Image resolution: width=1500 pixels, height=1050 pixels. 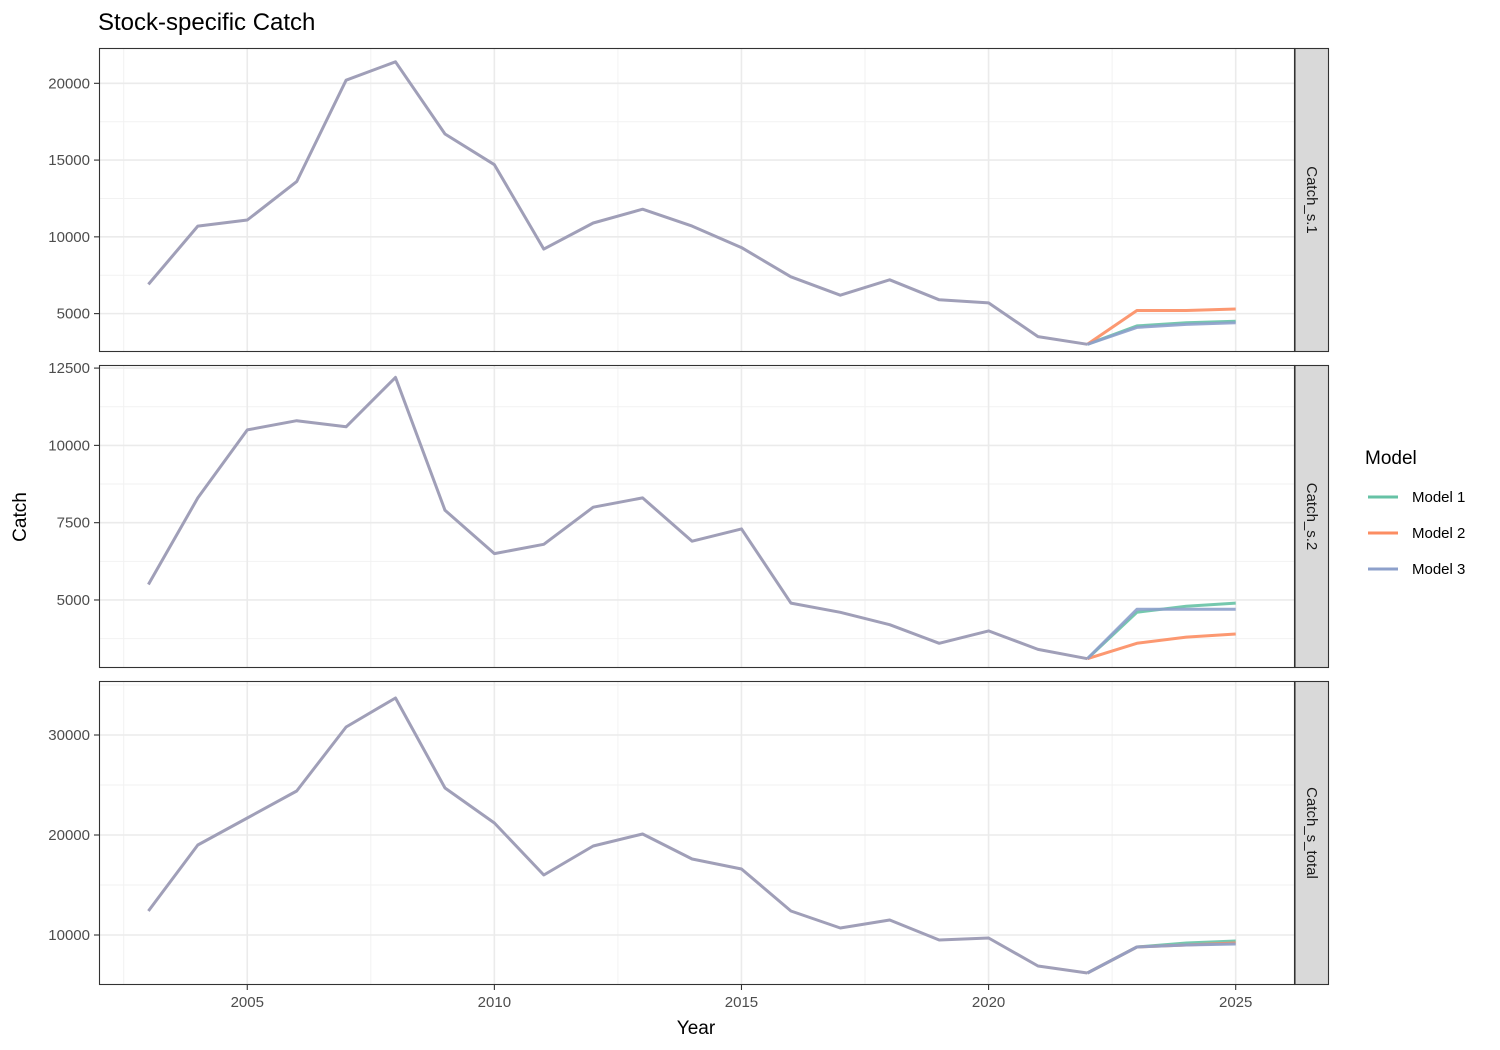 I want to click on chart-title: Stock-specific Catch, so click(x=206, y=22).